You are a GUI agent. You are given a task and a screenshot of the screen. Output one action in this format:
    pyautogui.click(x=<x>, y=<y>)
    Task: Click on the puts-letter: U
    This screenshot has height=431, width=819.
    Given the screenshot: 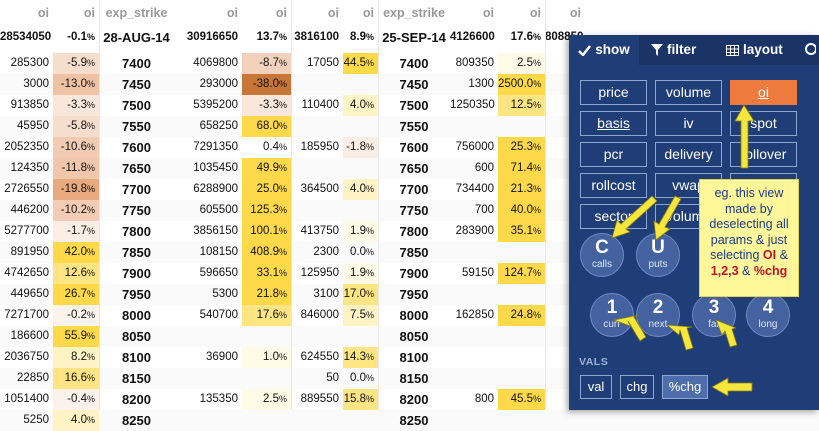 What is the action you would take?
    pyautogui.click(x=658, y=247)
    